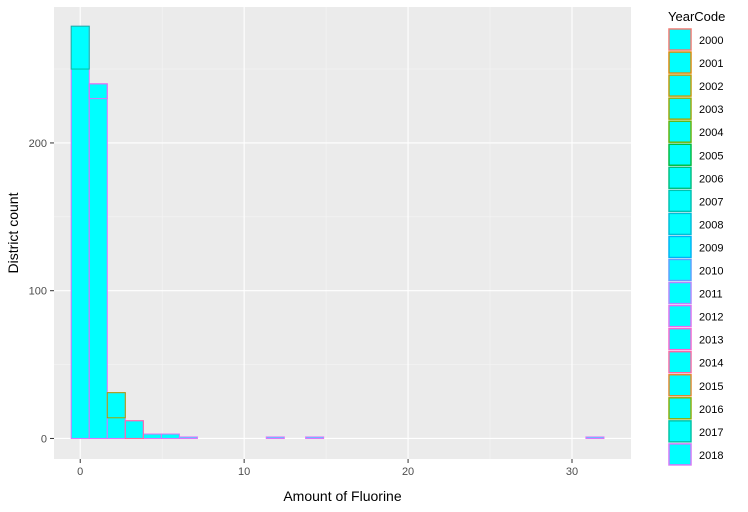 This screenshot has width=748, height=512. Describe the element at coordinates (711, 272) in the screenshot. I see `legend-label: 2010` at that location.